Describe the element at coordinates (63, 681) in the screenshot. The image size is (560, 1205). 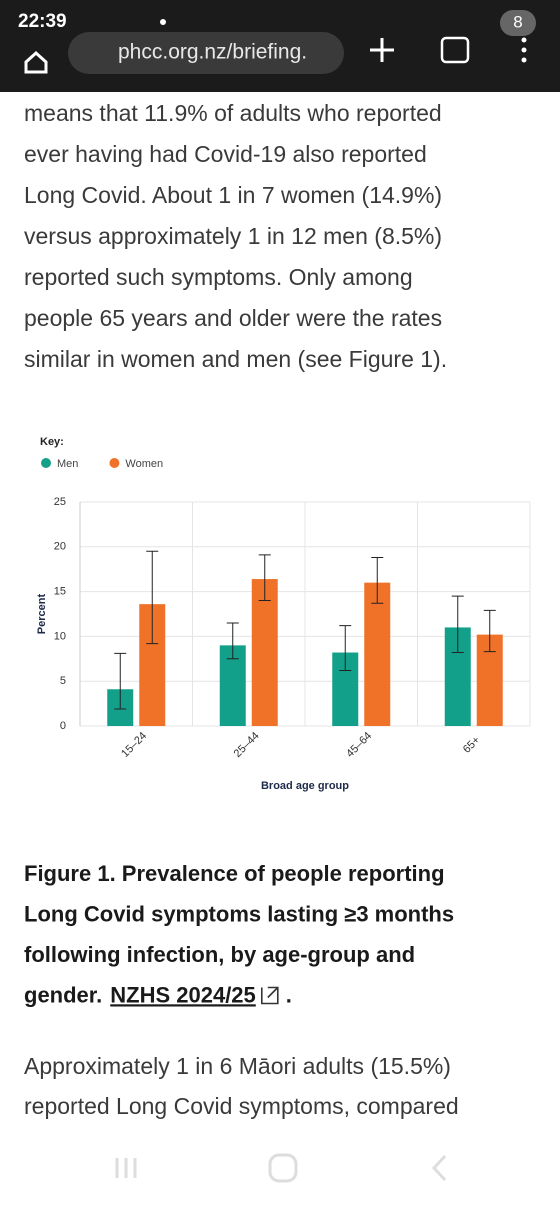
I see `y-tick-label: 5` at that location.